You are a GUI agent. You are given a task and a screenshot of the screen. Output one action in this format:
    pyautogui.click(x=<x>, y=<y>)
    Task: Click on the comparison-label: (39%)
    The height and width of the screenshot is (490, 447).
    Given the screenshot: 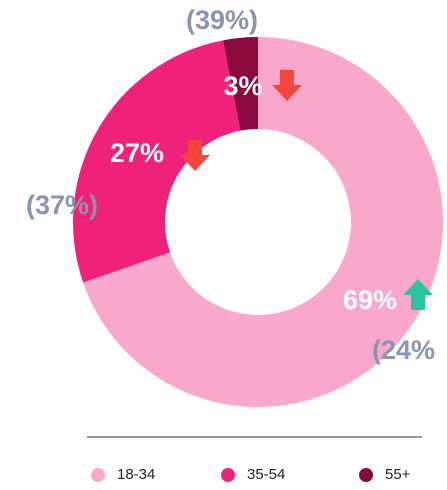 What is the action you would take?
    pyautogui.click(x=222, y=20)
    